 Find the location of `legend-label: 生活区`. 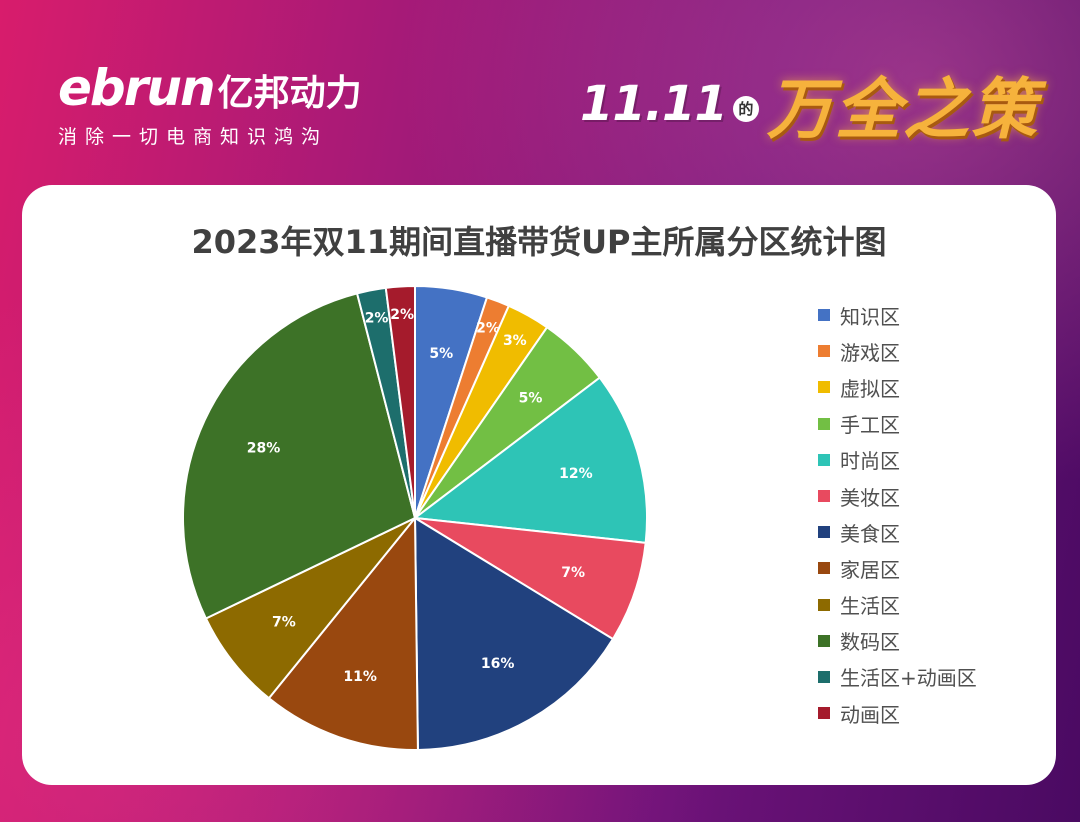

legend-label: 生活区 is located at coordinates (870, 606).